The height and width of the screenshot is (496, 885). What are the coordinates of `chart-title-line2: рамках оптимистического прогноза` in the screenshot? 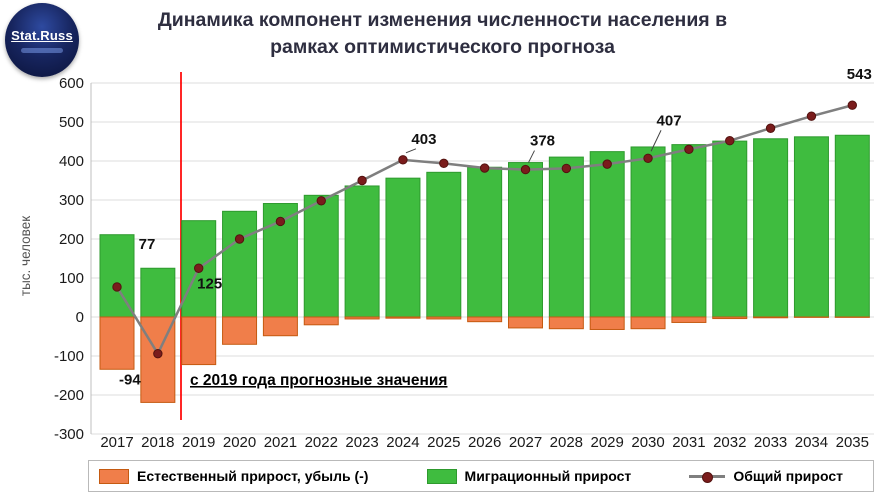 It's located at (442, 46).